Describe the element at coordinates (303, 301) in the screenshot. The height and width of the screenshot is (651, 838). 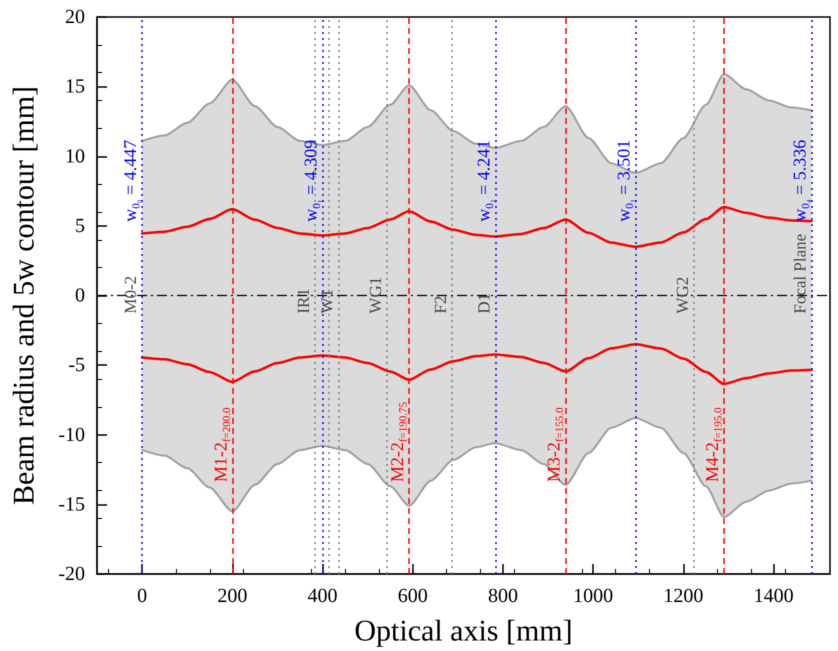
I see `ref-line-label: IR1` at that location.